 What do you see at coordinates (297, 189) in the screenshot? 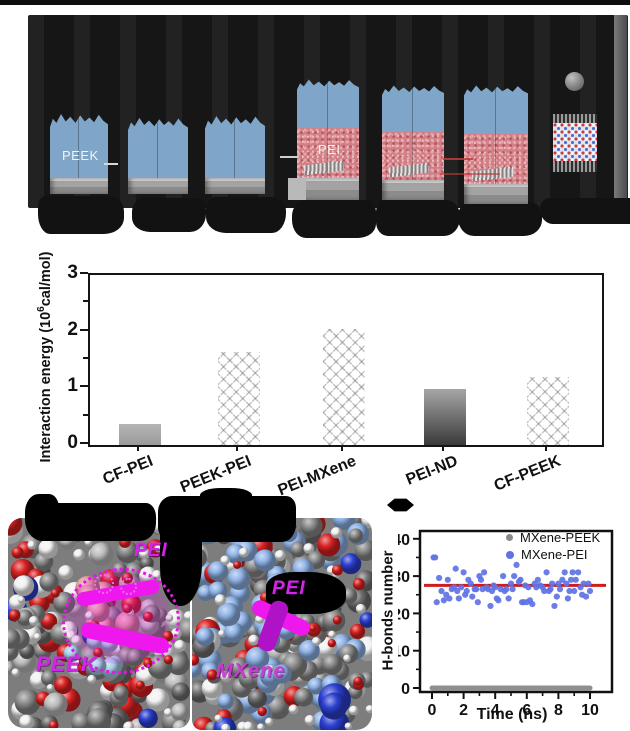
I see `gray-swatch` at bounding box center [297, 189].